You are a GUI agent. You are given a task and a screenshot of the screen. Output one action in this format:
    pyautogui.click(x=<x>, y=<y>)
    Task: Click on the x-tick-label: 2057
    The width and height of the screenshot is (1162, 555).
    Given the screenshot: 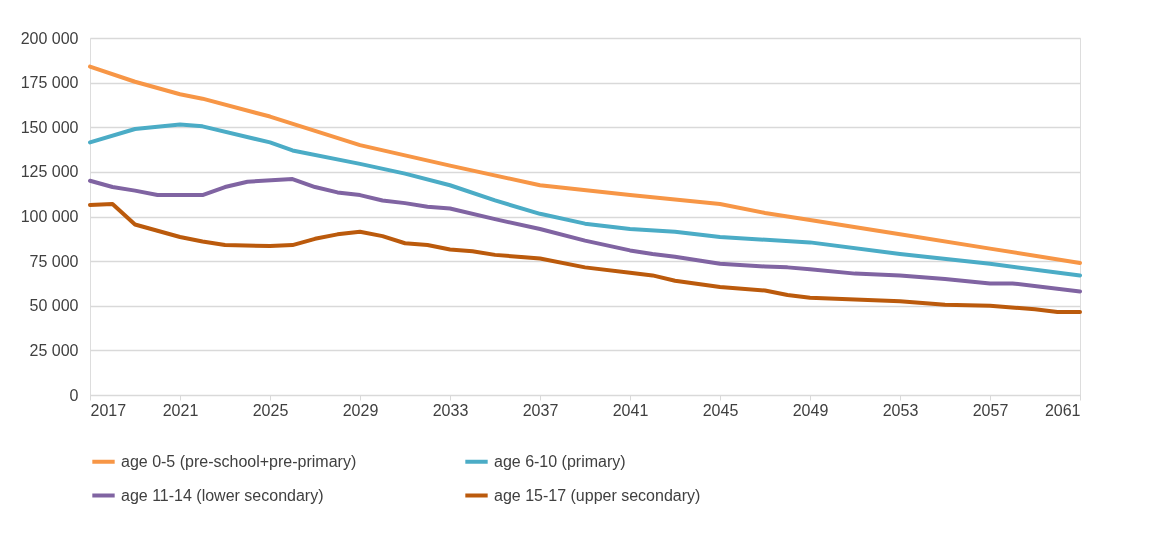 What is the action you would take?
    pyautogui.click(x=990, y=410)
    